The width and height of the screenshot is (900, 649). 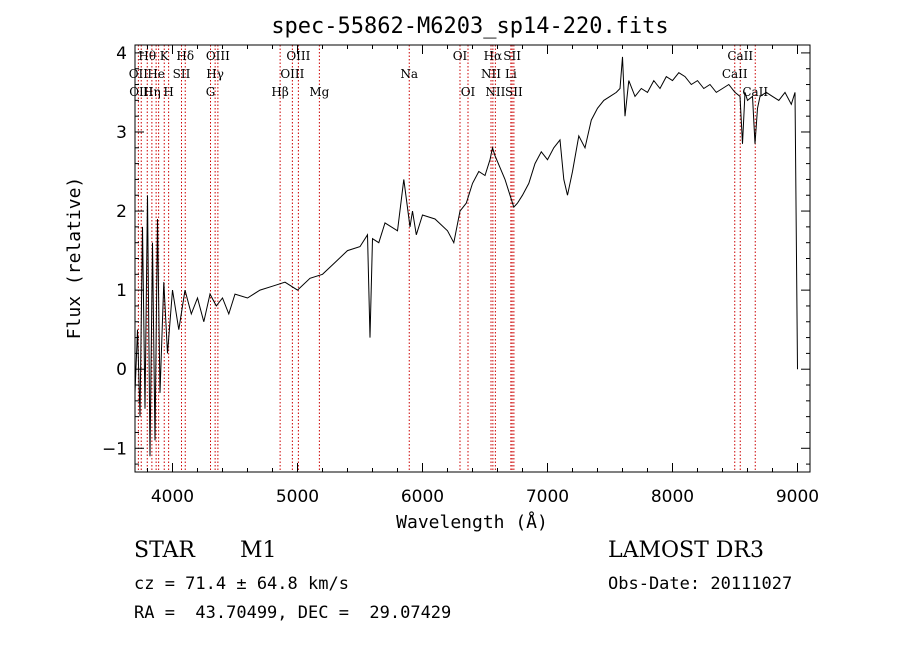 What do you see at coordinates (121, 133) in the screenshot?
I see `y-tick-label: 3` at bounding box center [121, 133].